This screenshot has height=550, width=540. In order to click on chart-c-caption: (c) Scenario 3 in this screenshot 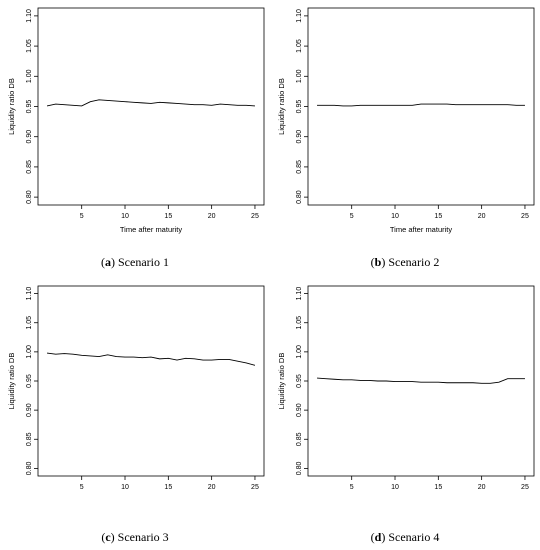, I will do `click(135, 537)`.